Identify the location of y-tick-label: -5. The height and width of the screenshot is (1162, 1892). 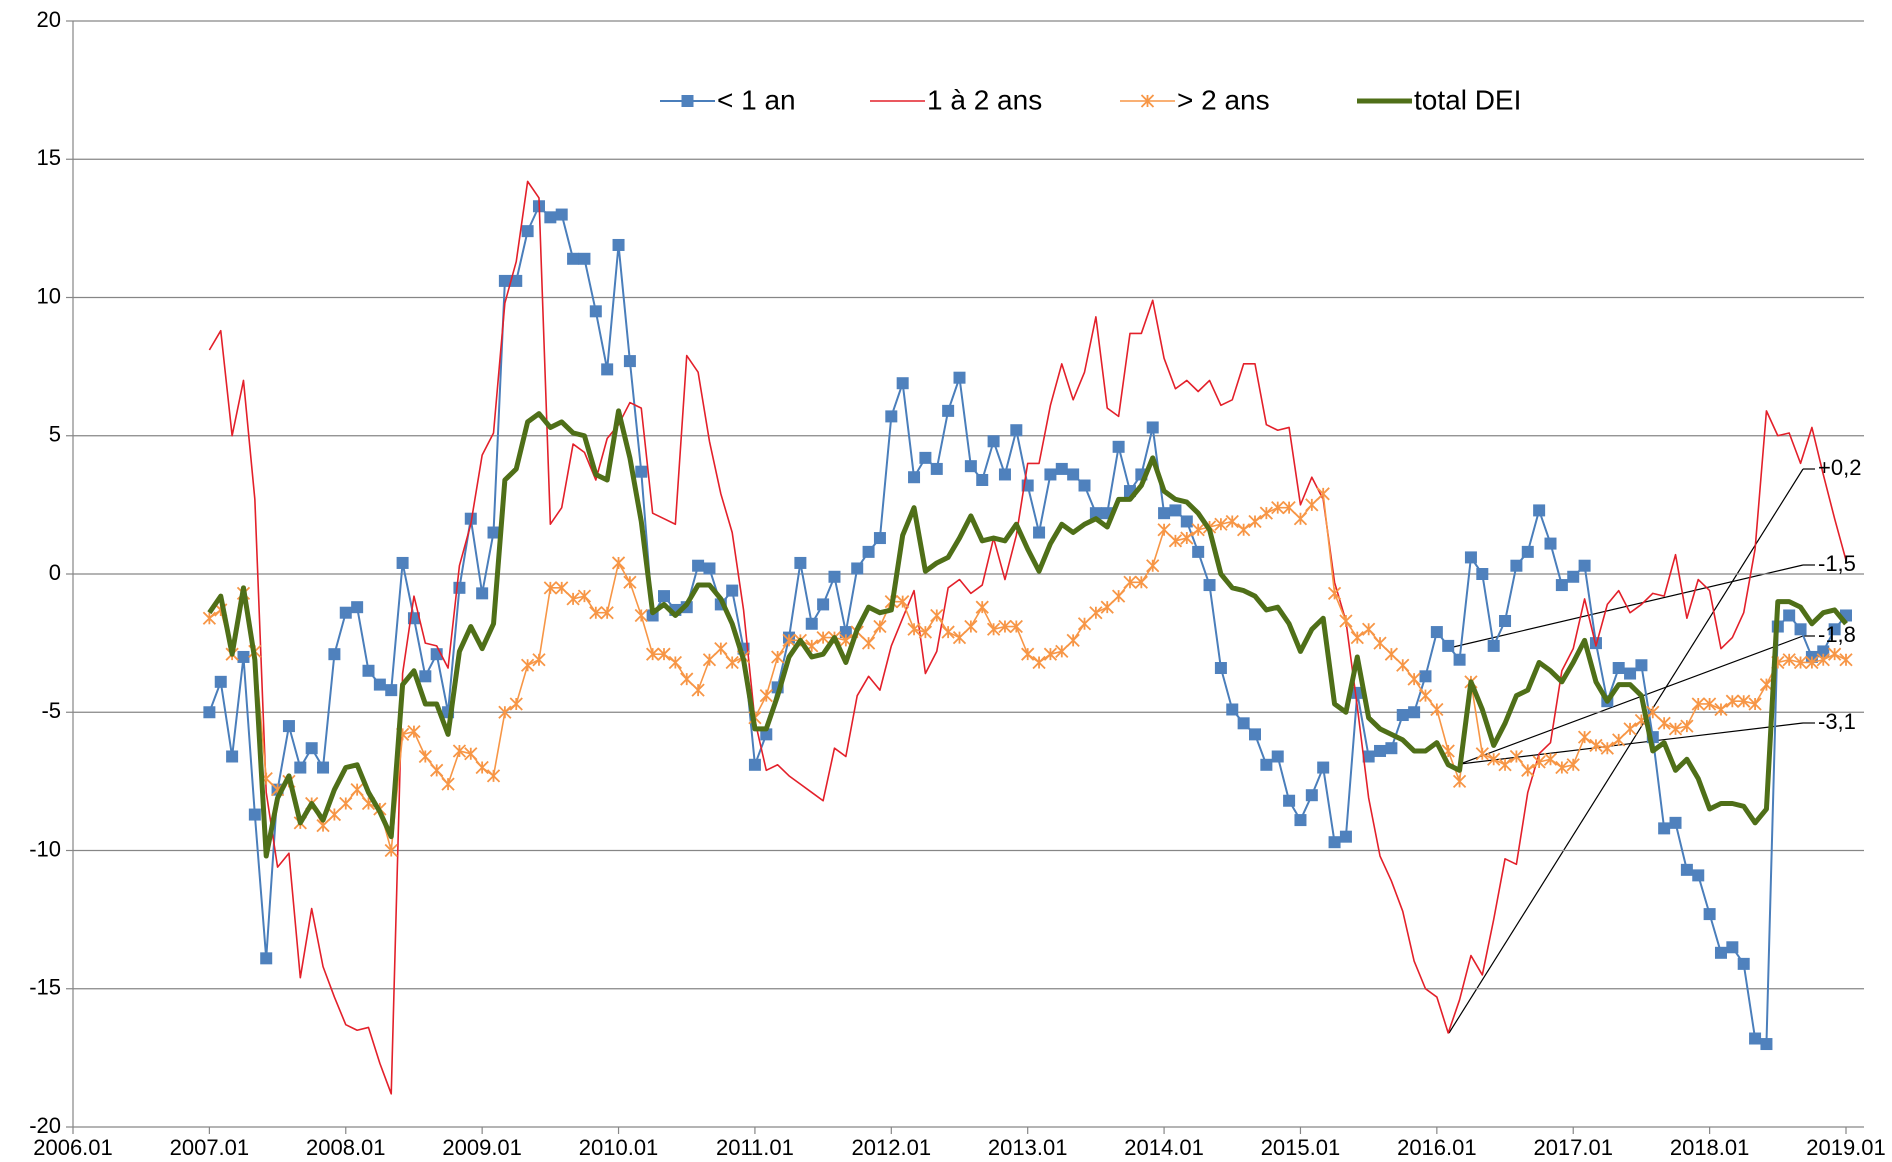
(51, 710).